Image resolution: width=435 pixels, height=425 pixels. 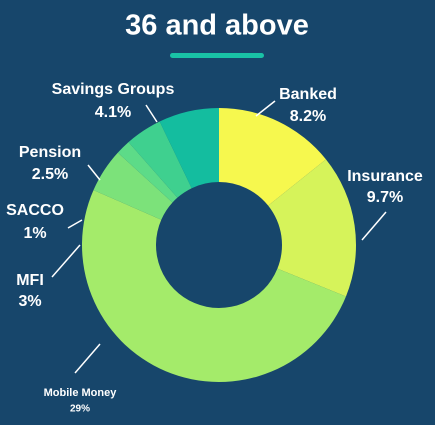 What do you see at coordinates (81, 393) in the screenshot?
I see `slice-label: Mobile Money` at bounding box center [81, 393].